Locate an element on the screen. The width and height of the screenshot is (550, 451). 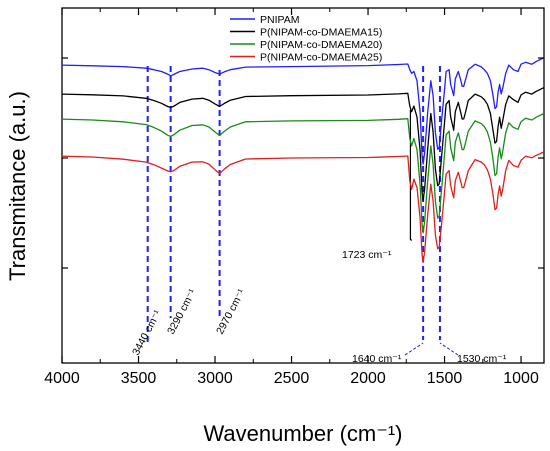
x-tick-label-2: 3500 is located at coordinates (139, 378).